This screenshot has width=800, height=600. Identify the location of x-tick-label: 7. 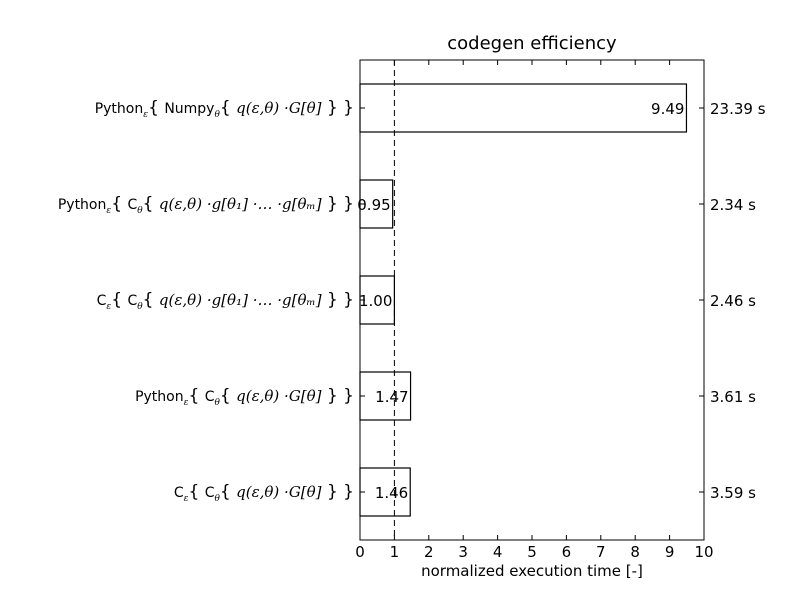
(601, 552).